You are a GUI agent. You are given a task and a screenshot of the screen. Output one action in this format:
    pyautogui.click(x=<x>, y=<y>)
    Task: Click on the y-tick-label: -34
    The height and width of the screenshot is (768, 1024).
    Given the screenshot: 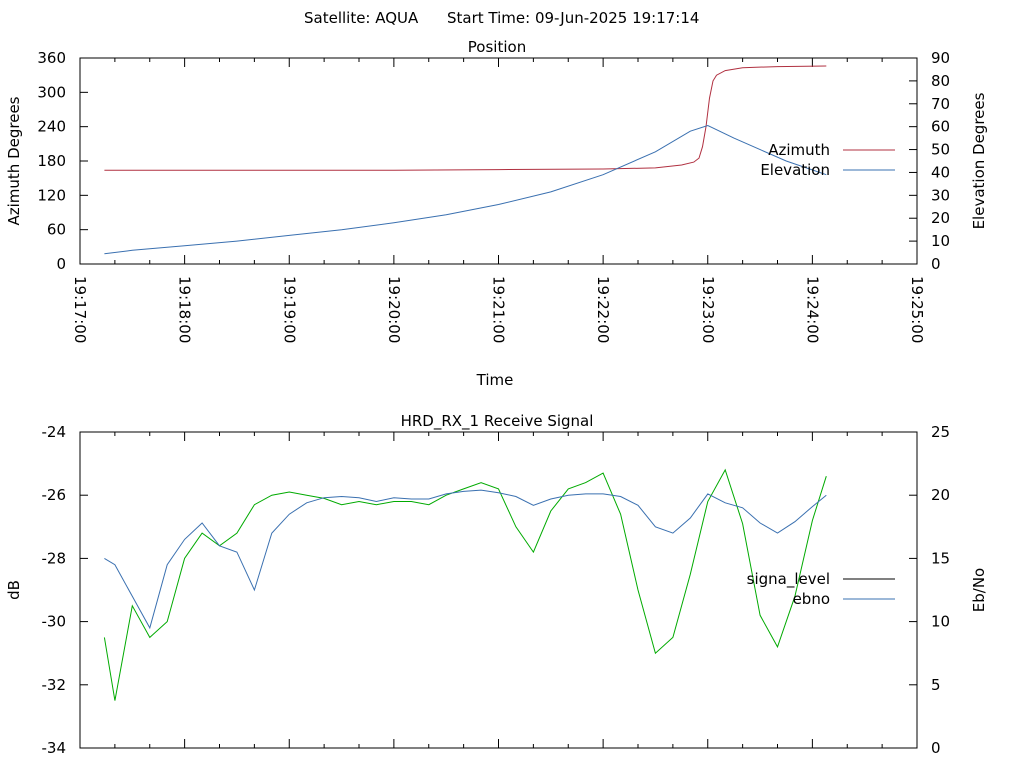 What is the action you would take?
    pyautogui.click(x=54, y=748)
    